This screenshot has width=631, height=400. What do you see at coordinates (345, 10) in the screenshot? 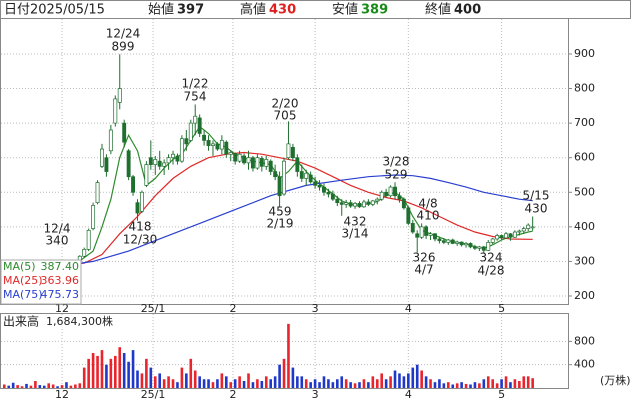
I see `low-label: 安値` at bounding box center [345, 10].